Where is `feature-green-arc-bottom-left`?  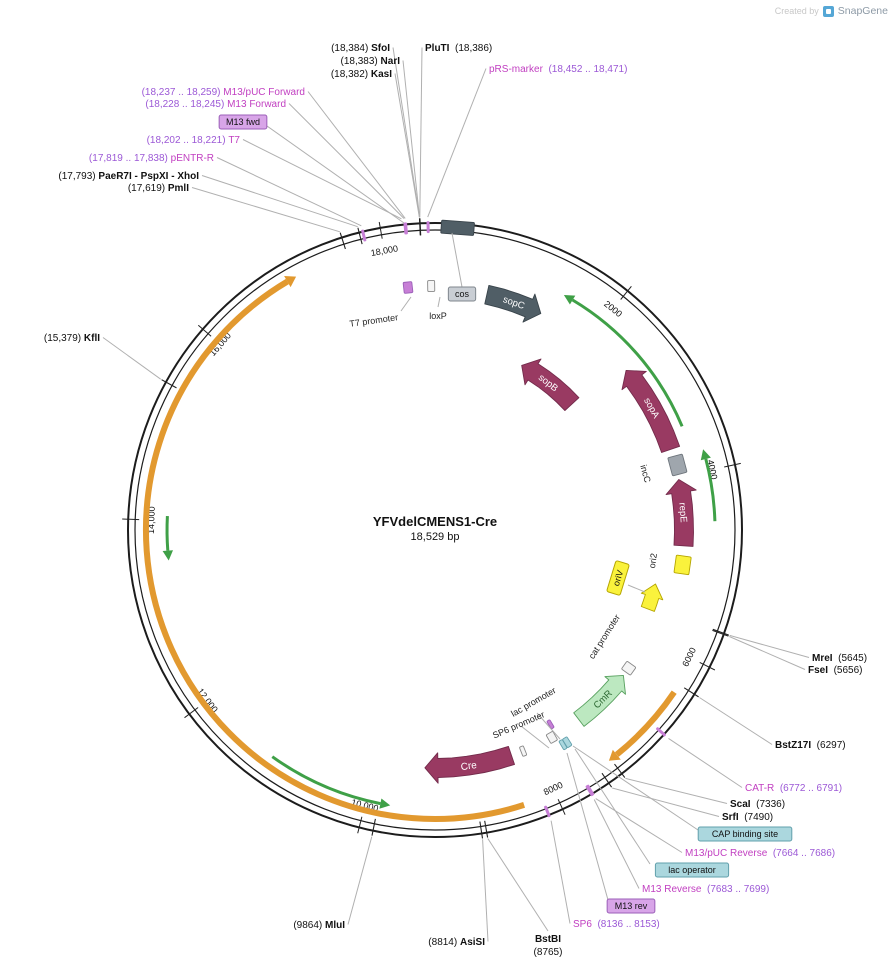
feature-green-arc-bottom-left is located at coordinates (326, 780).